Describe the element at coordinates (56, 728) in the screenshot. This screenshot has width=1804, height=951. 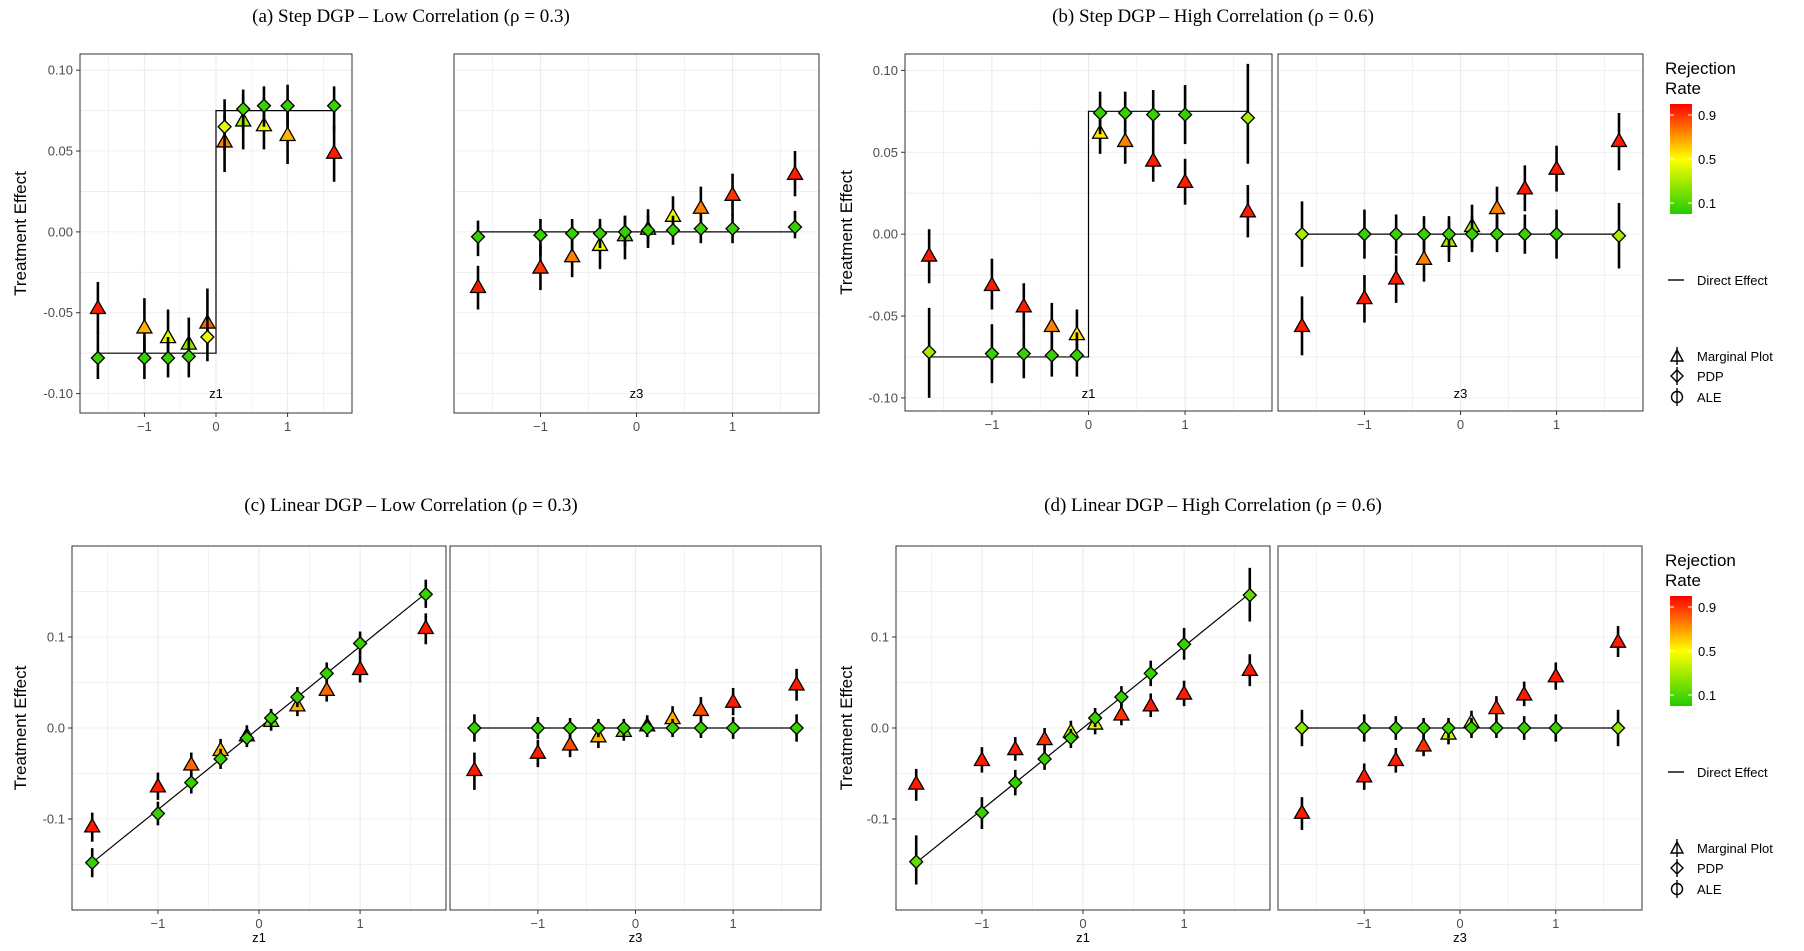
I see `y-tick-label: 0.0` at that location.